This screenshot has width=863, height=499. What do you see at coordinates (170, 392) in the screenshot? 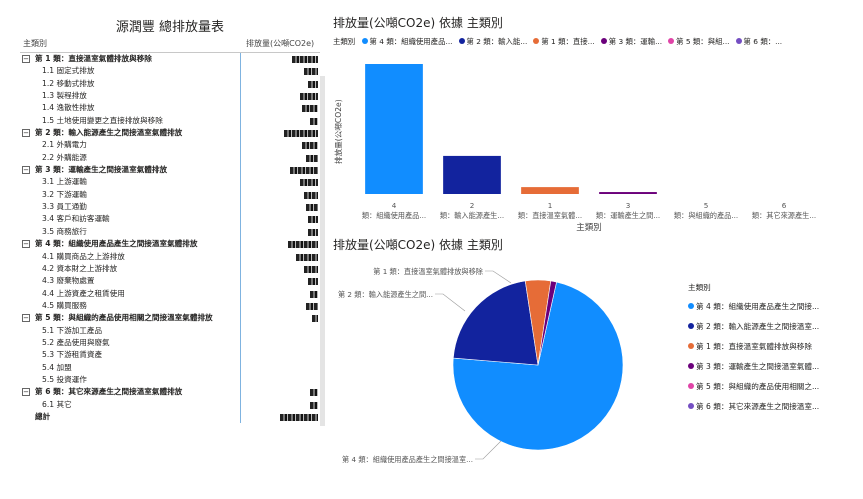
I see `table-group-row: − 第 6 類：其它來源產生之間接溫室氣體排放` at bounding box center [170, 392].